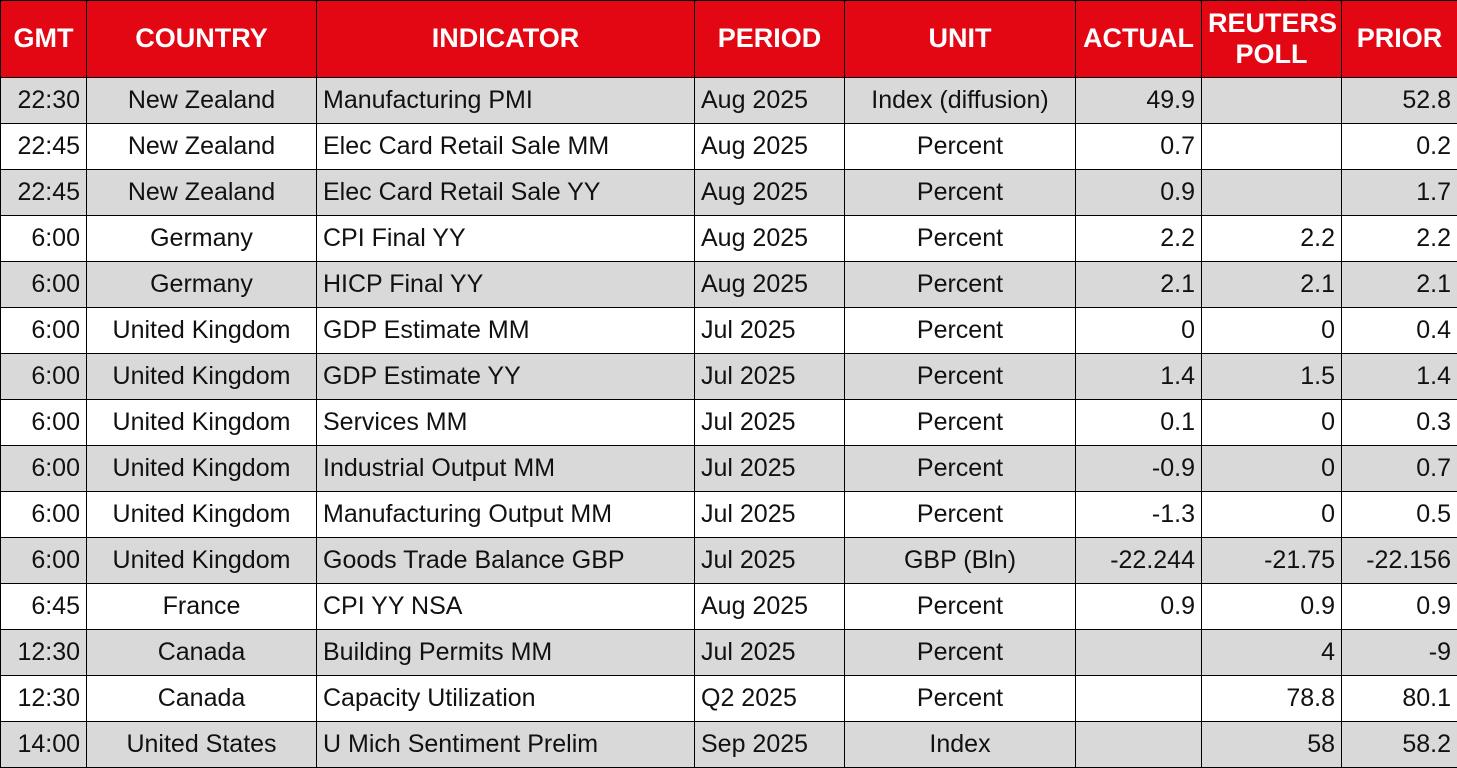 The width and height of the screenshot is (1457, 768). Describe the element at coordinates (1272, 561) in the screenshot. I see `cell-reuters-poll: -21.75` at that location.